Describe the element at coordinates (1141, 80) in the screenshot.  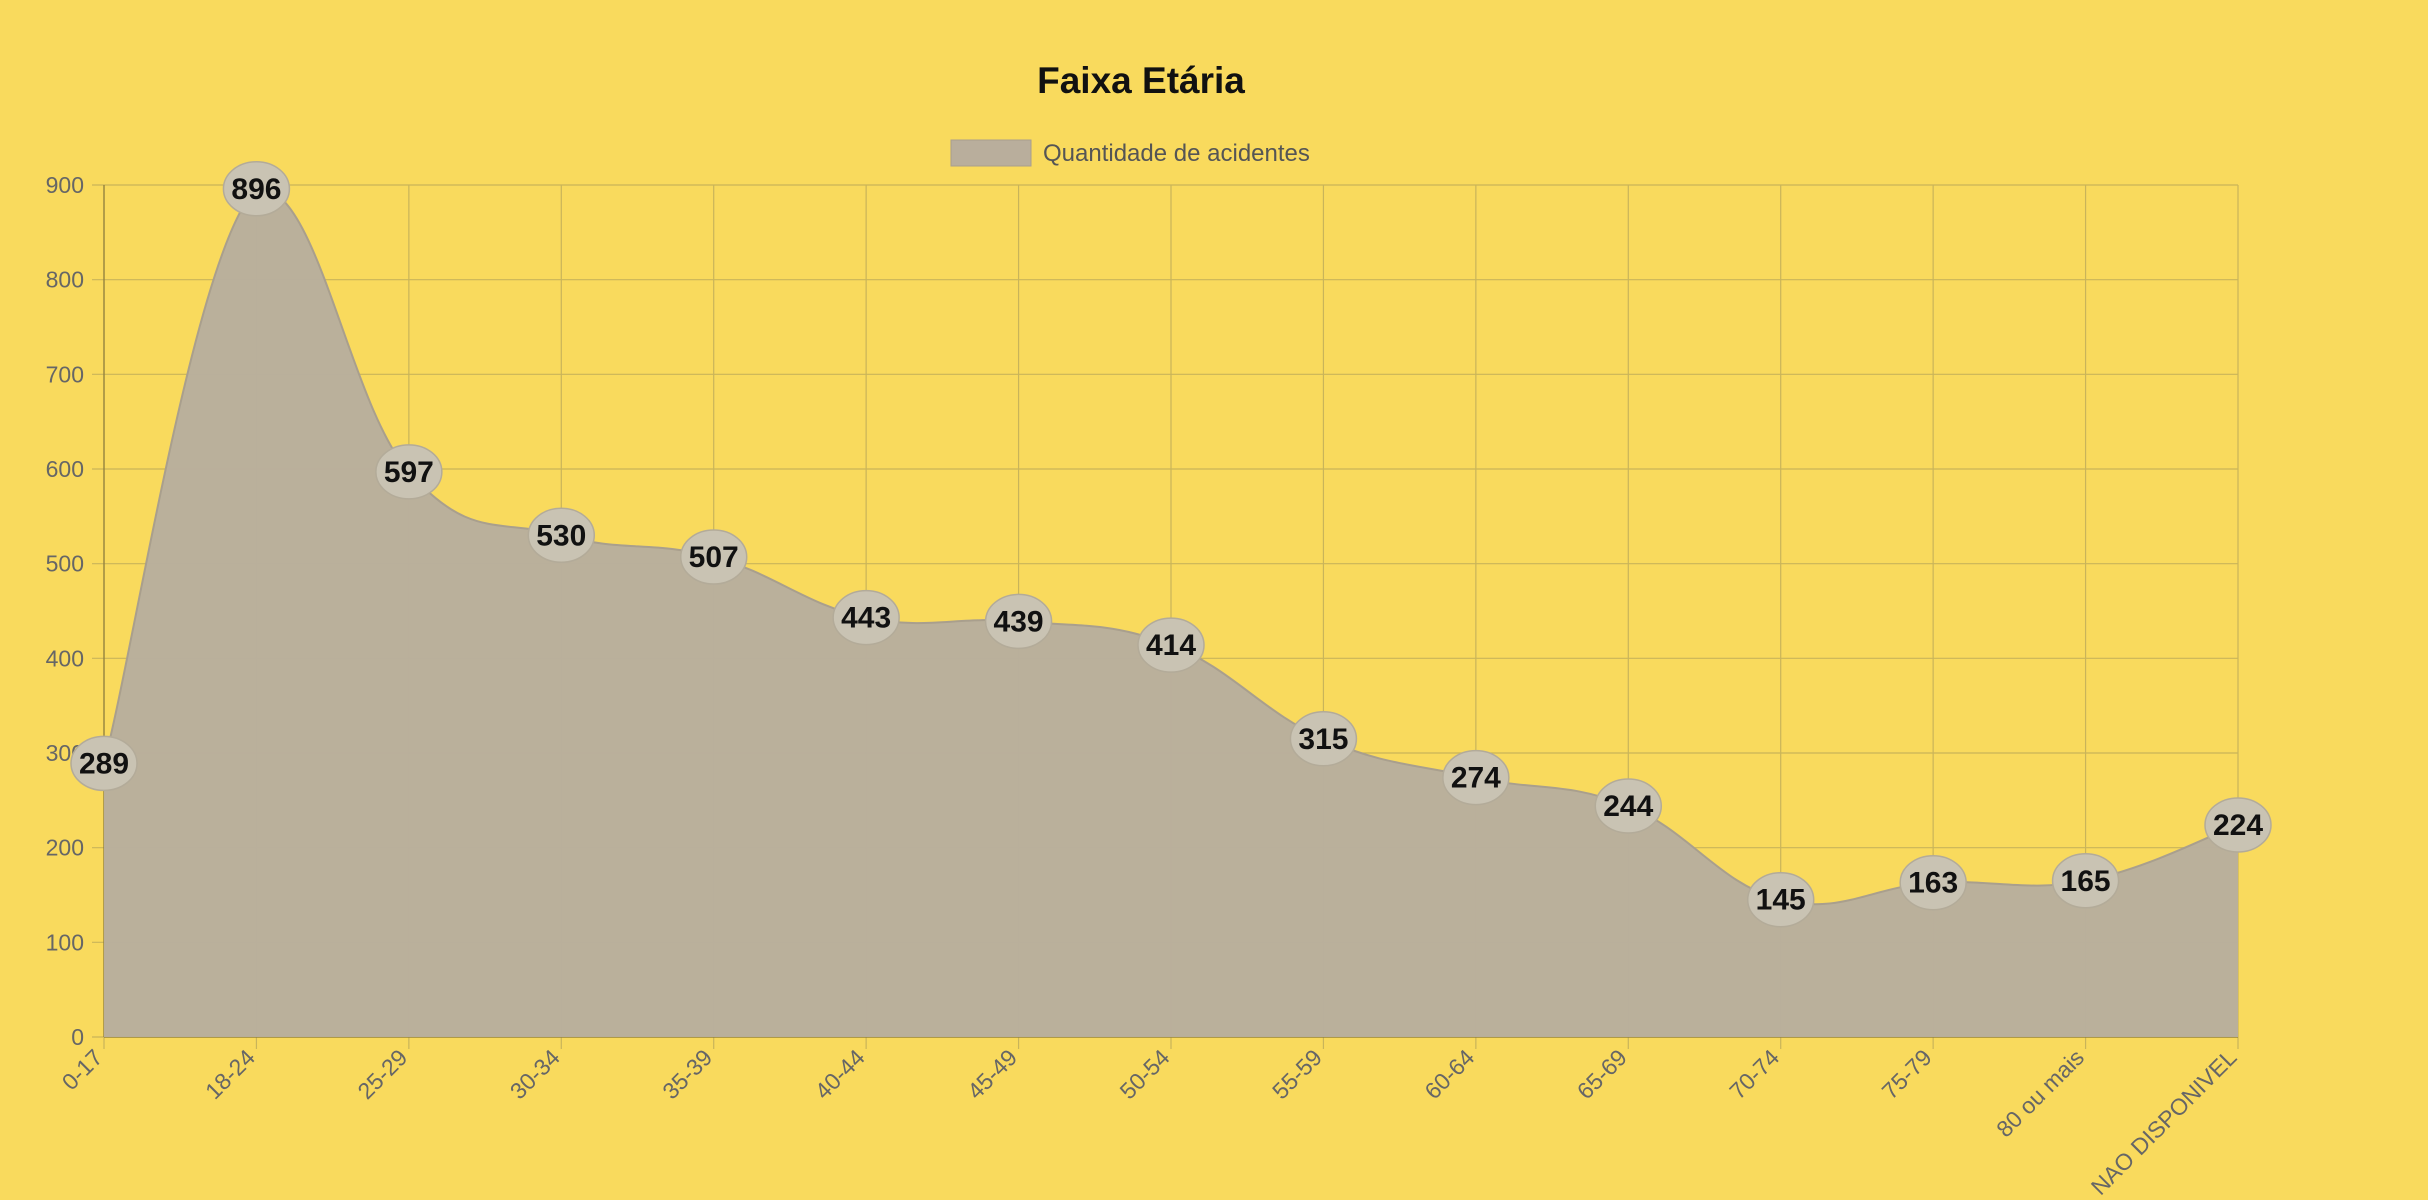
I see `chart-title: Faixa Etária` at that location.